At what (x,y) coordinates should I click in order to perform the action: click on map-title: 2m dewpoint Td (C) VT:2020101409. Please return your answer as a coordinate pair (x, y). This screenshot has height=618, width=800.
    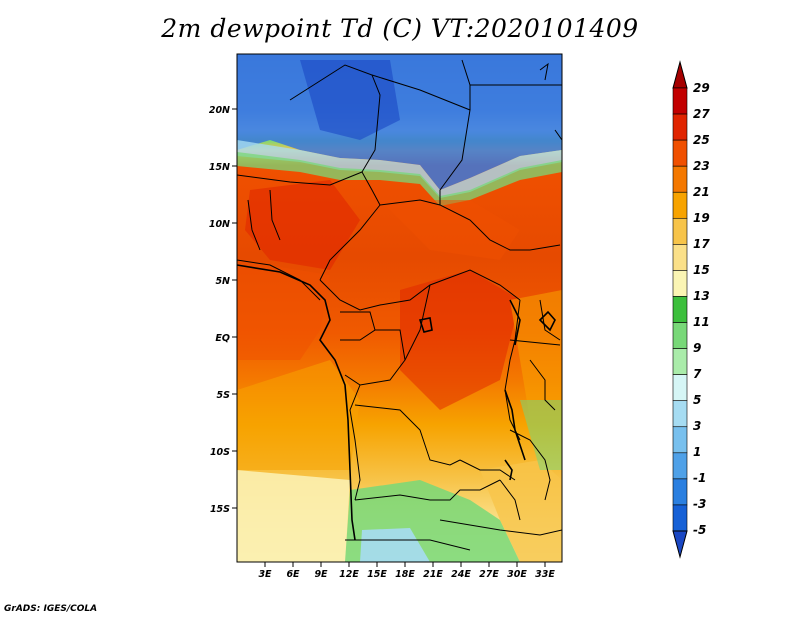
    Looking at the image, I should click on (400, 28).